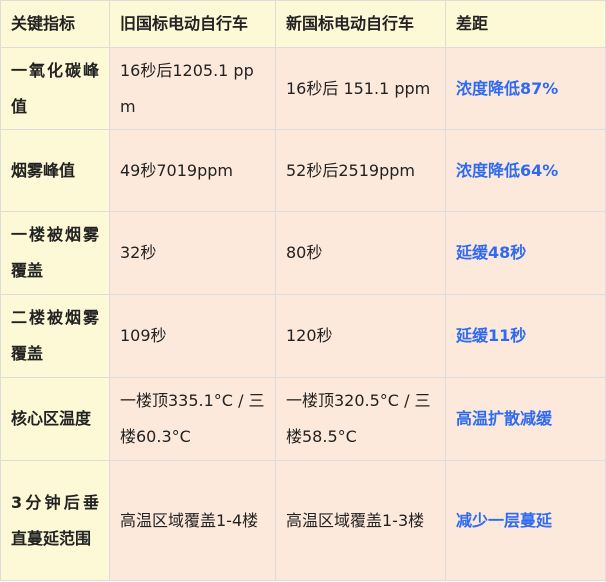 The height and width of the screenshot is (582, 606). Describe the element at coordinates (360, 253) in the screenshot. I see `new-standard-cell: 80秒` at that location.